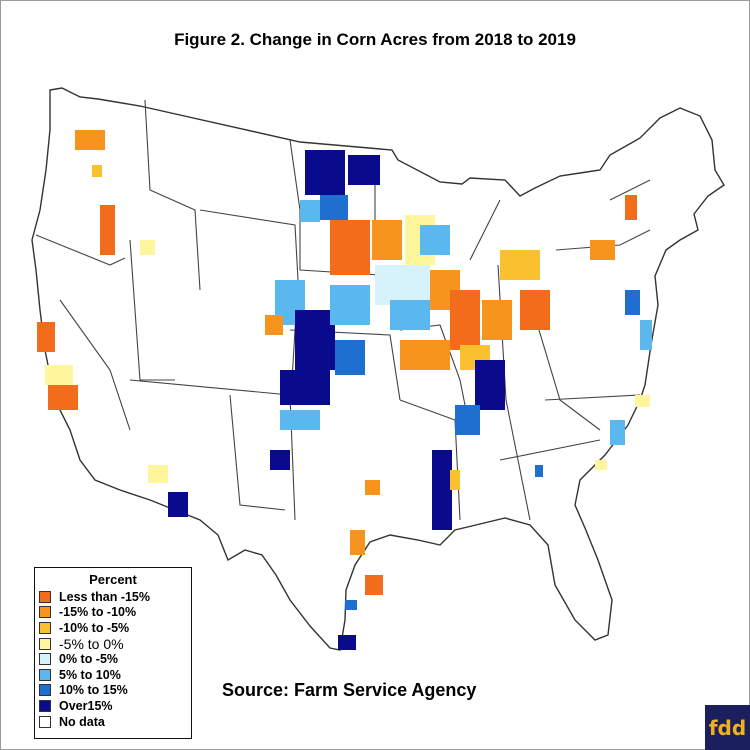 The width and height of the screenshot is (750, 750). I want to click on legend-item: 0% to -5%, so click(113, 659).